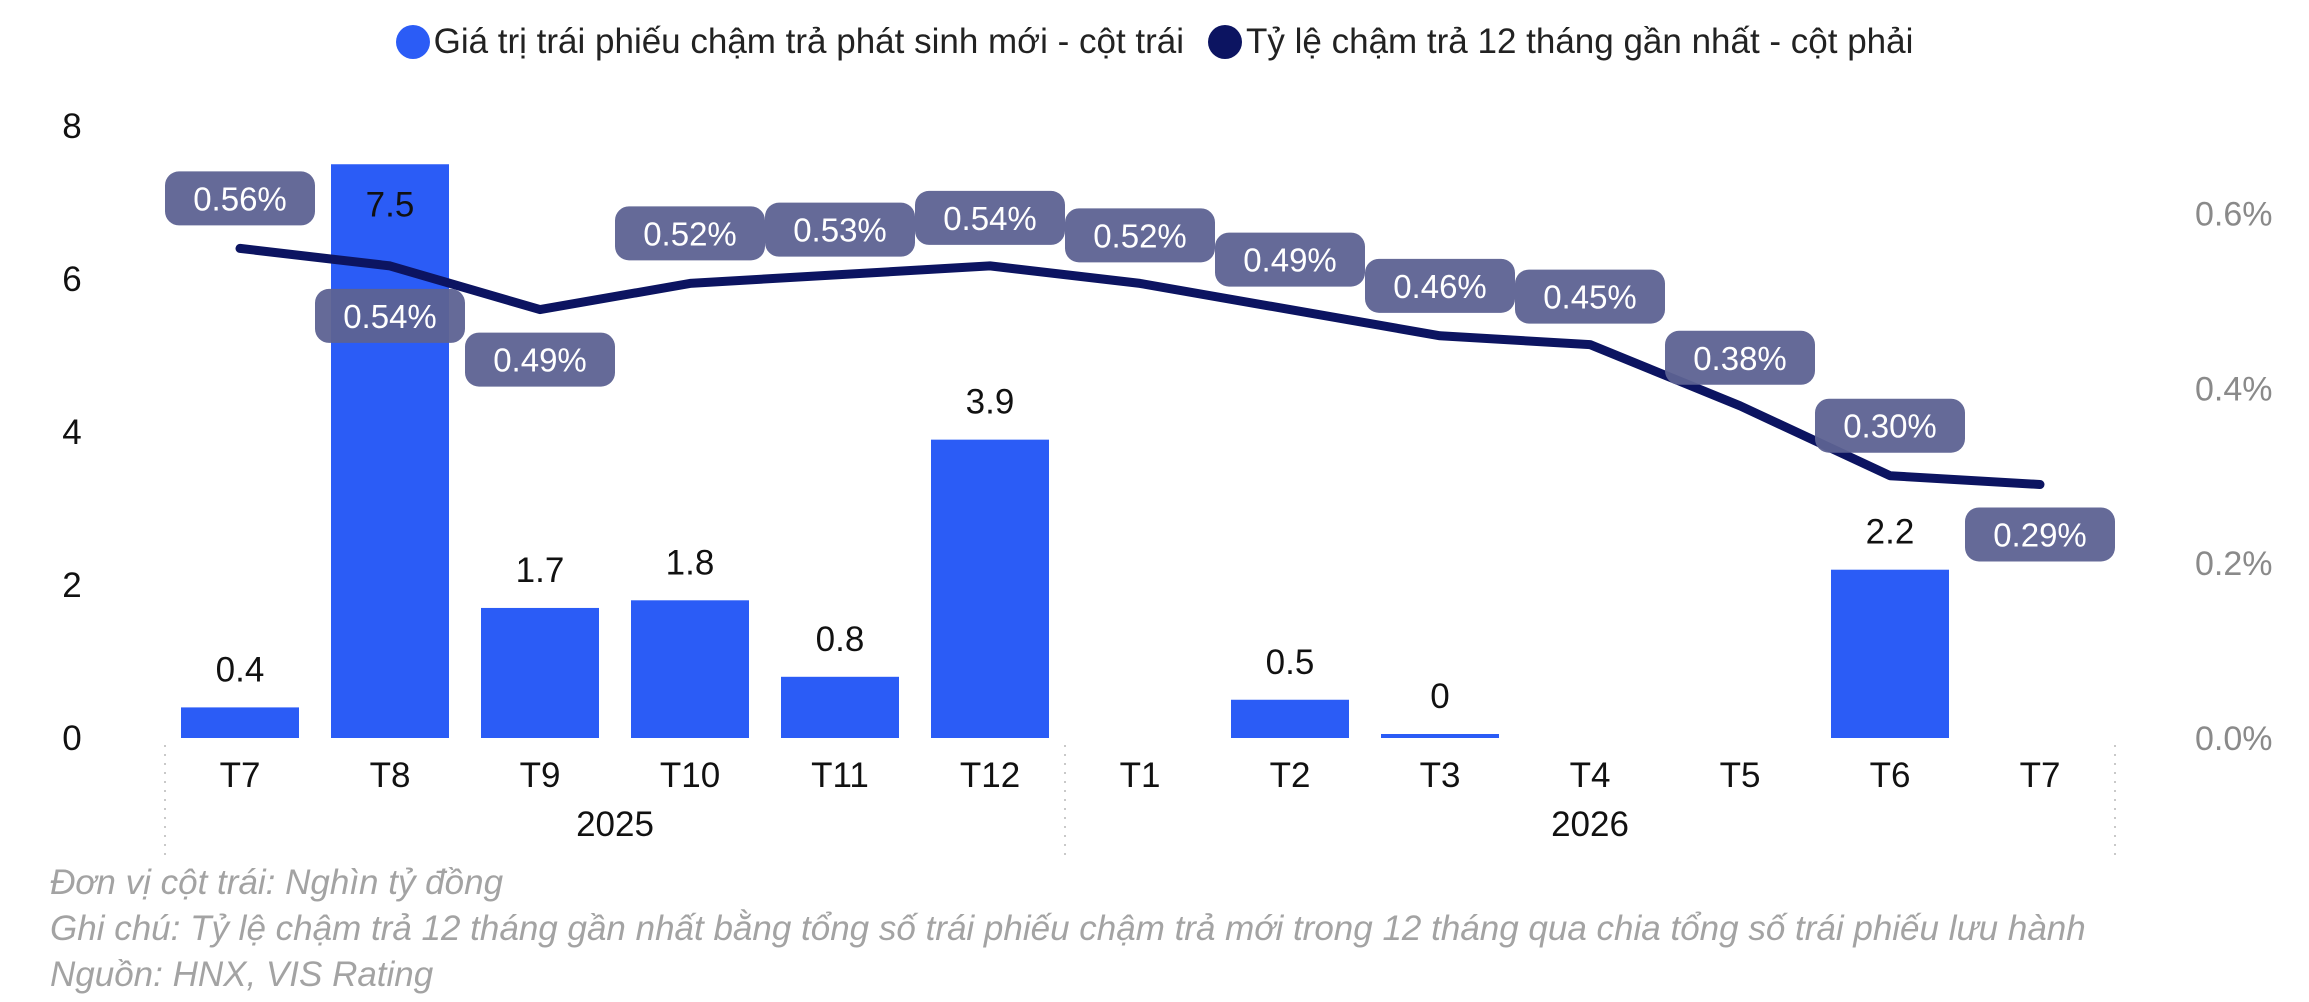 The width and height of the screenshot is (2309, 1002). Describe the element at coordinates (2234, 564) in the screenshot. I see `y-right-tick: 0.2%` at that location.